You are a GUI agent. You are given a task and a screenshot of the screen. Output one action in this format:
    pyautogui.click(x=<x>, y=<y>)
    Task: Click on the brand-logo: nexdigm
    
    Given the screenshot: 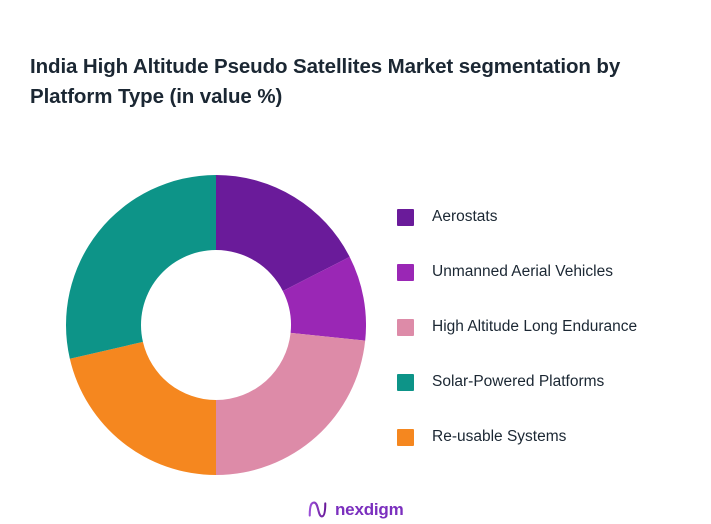 What is the action you would take?
    pyautogui.click(x=355, y=509)
    